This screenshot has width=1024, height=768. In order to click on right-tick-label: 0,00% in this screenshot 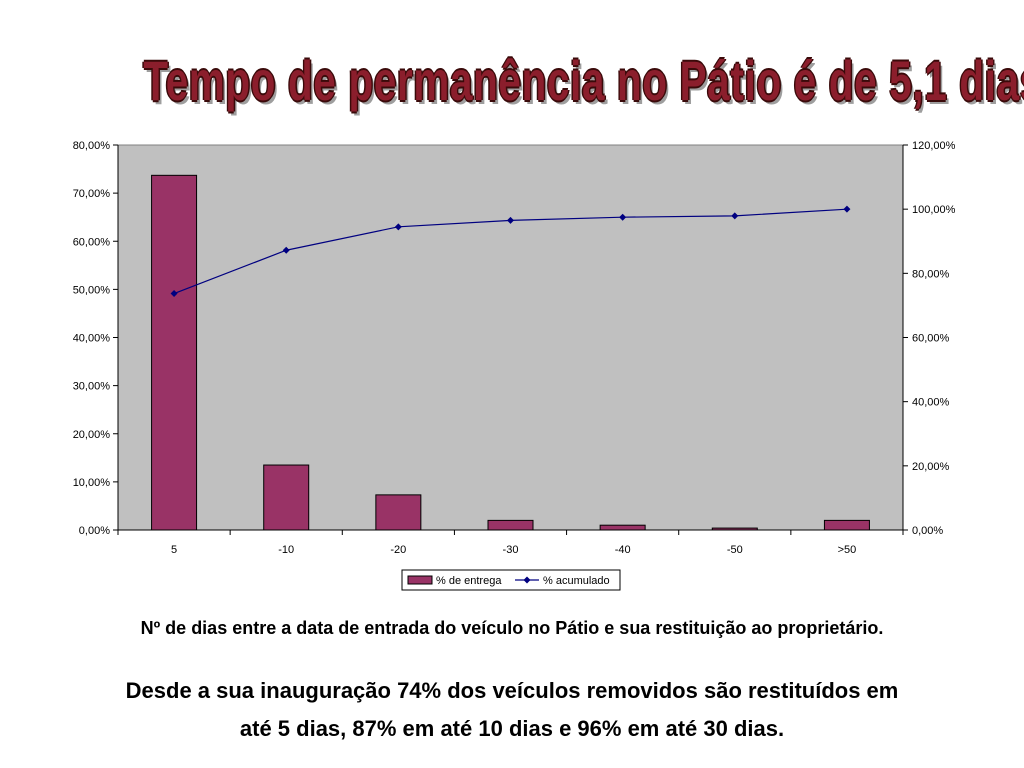, I will do `click(927, 531)`.